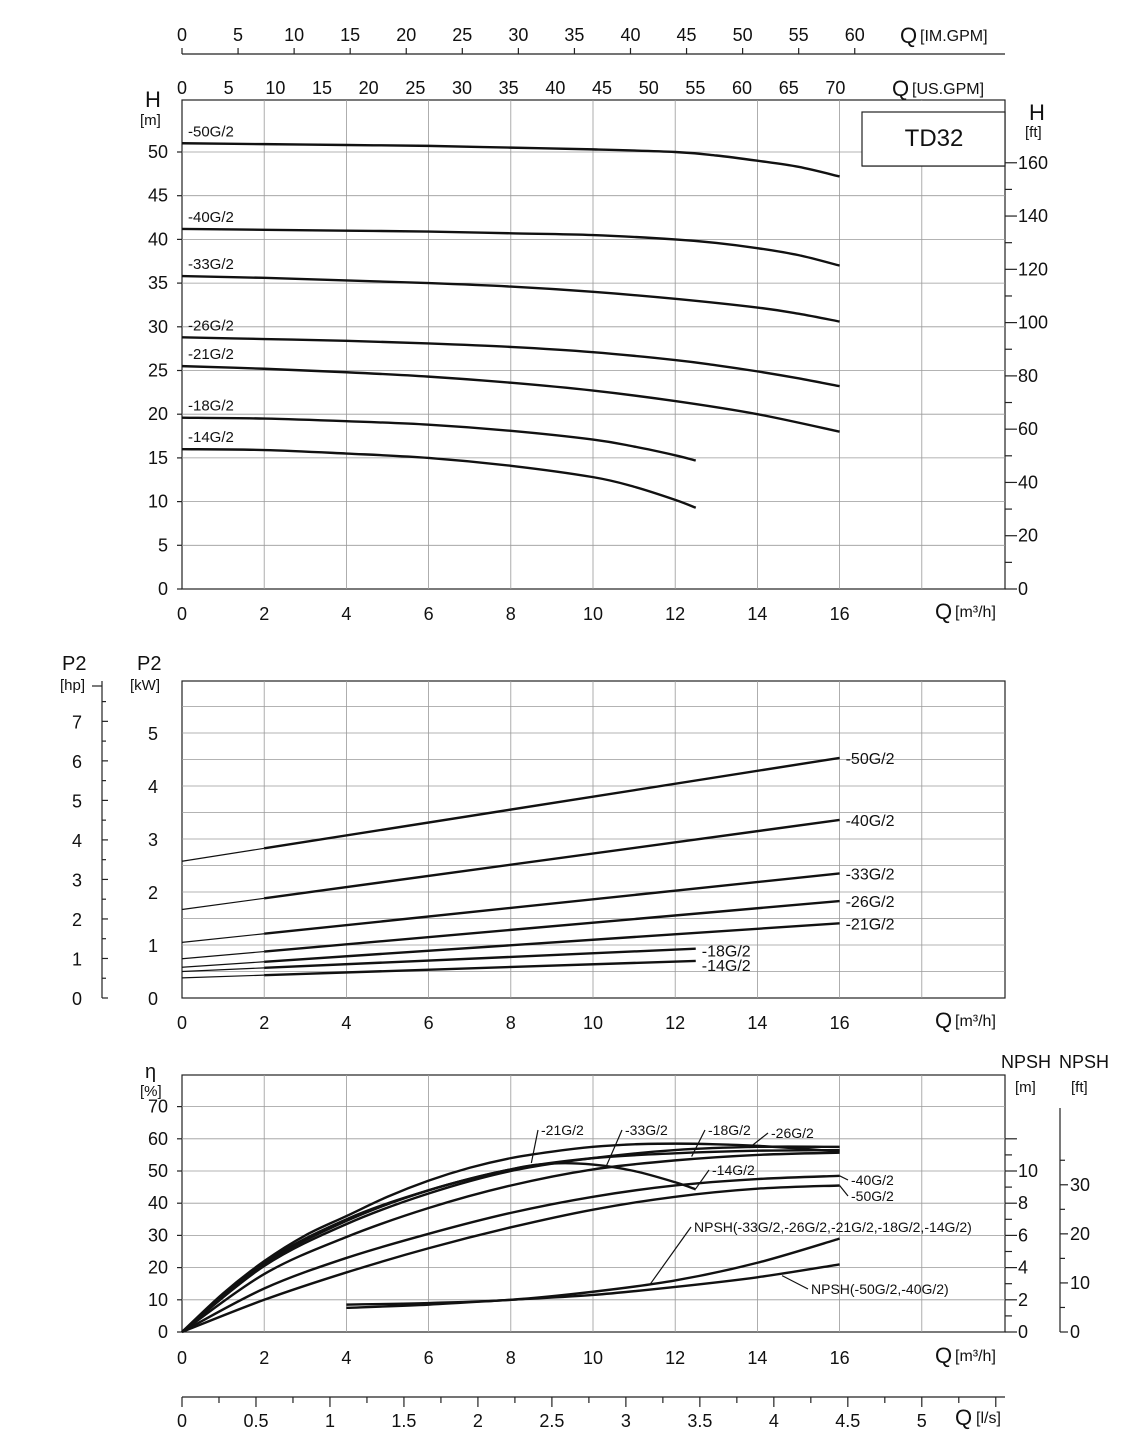  I want to click on power-kw-tick: 4, so click(153, 787).